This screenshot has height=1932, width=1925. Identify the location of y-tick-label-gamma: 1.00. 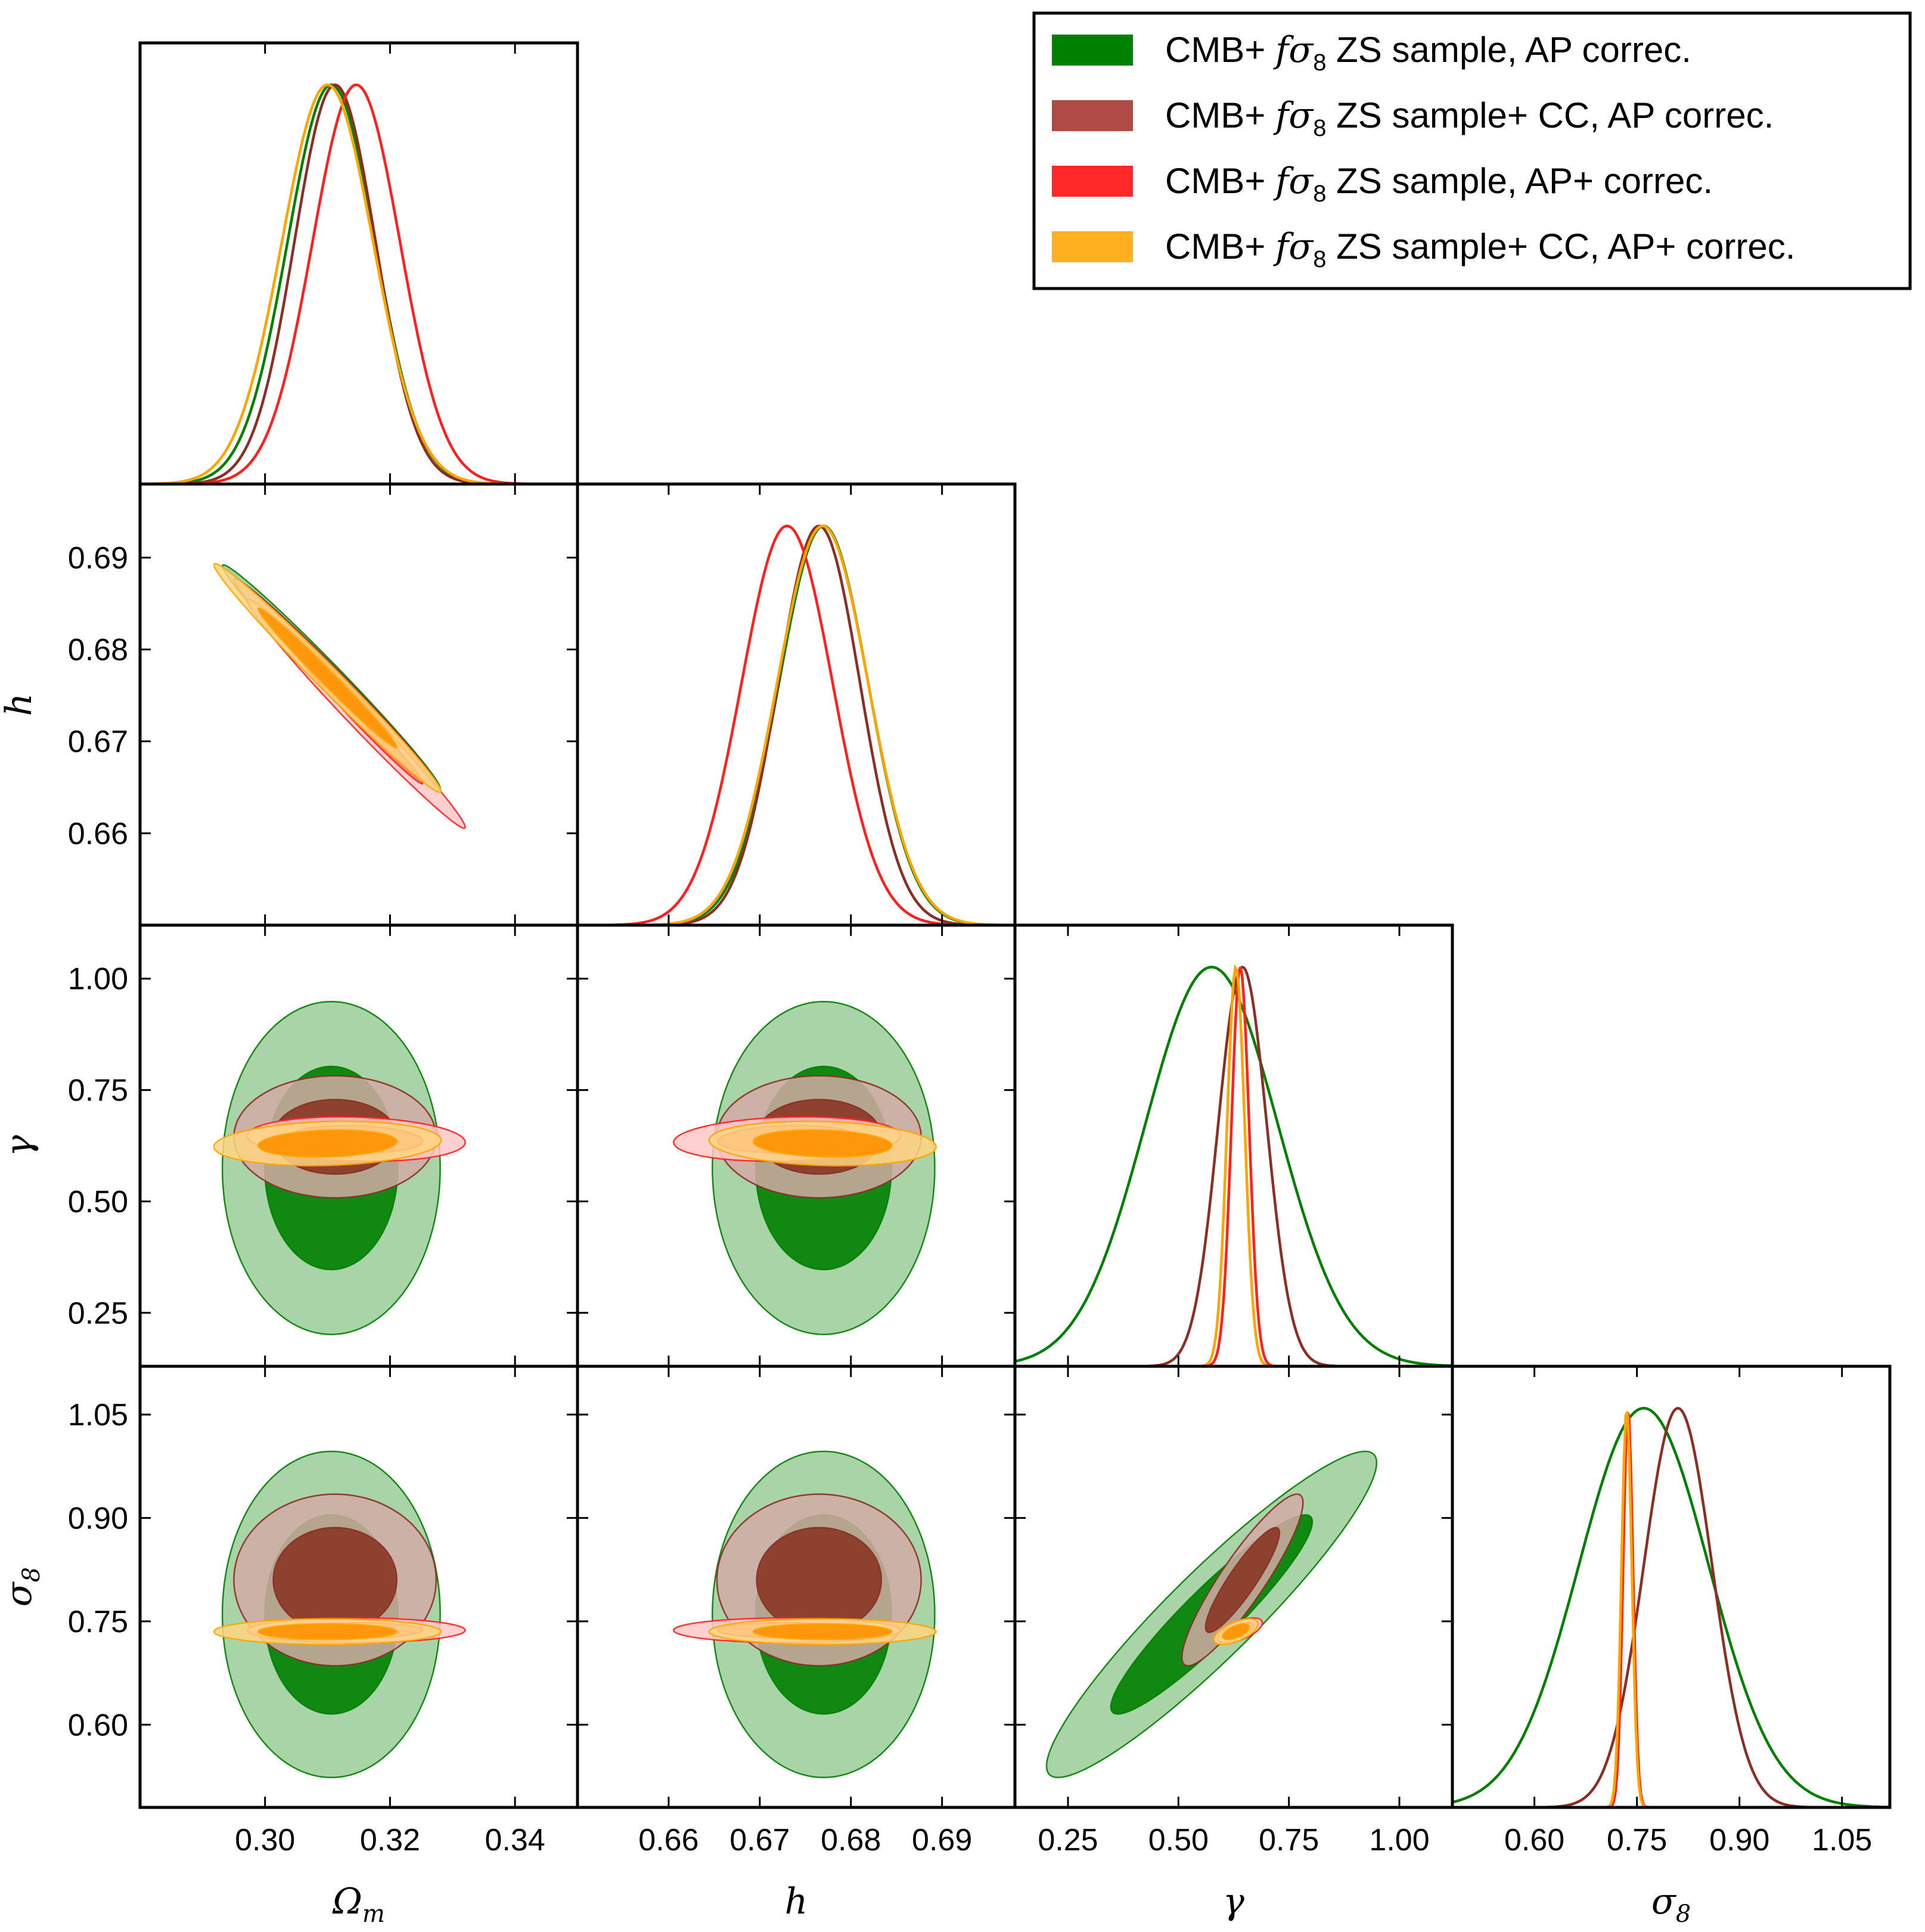
(98, 979).